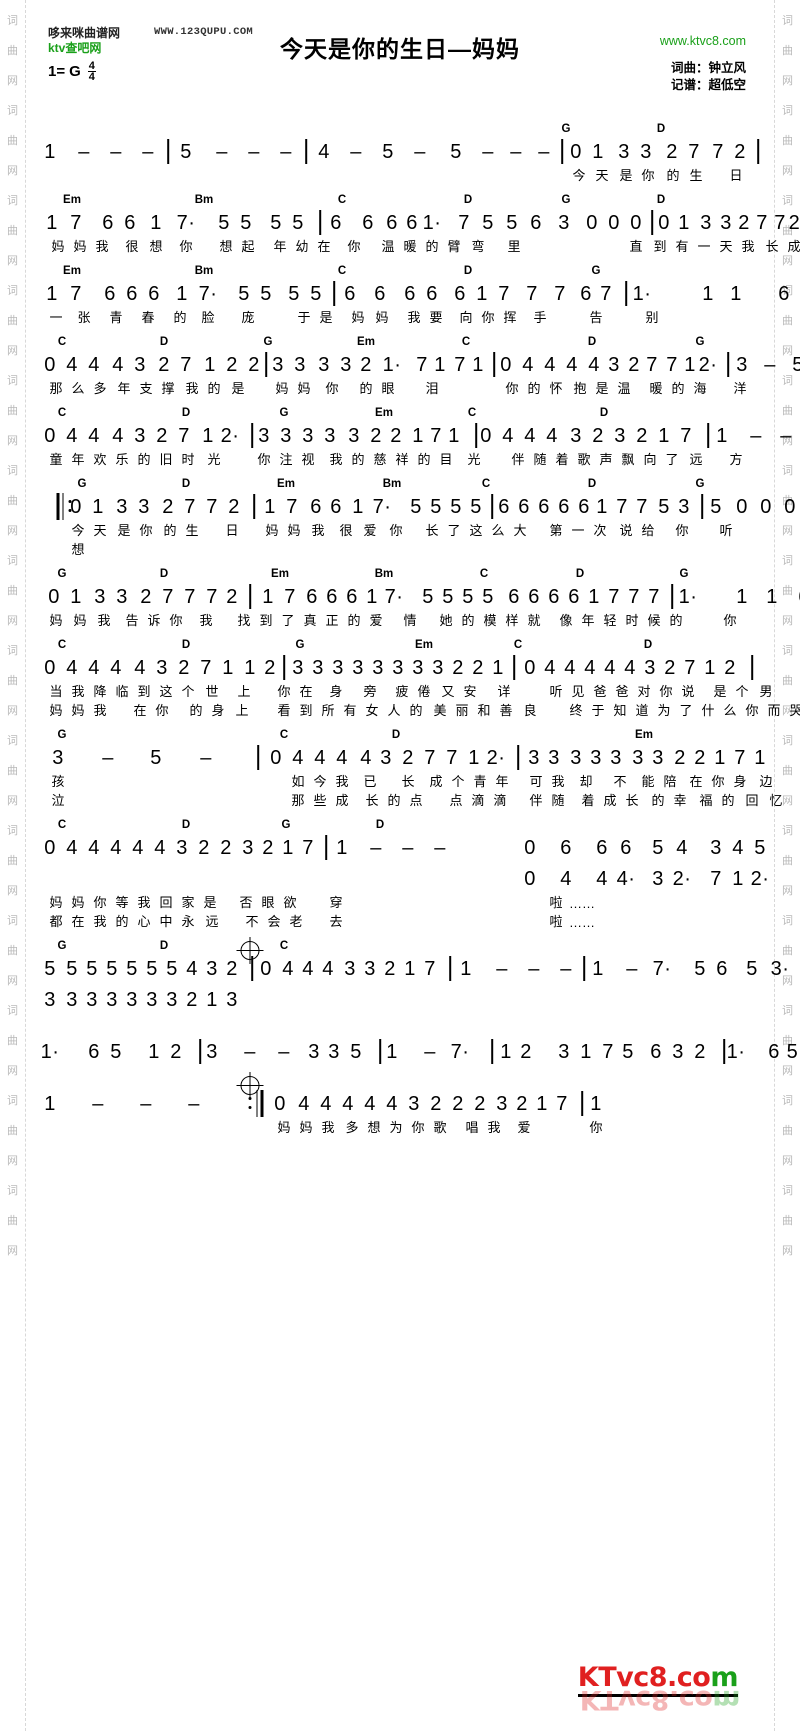  Describe the element at coordinates (100, 921) in the screenshot. I see `lyric-char: 我` at that location.